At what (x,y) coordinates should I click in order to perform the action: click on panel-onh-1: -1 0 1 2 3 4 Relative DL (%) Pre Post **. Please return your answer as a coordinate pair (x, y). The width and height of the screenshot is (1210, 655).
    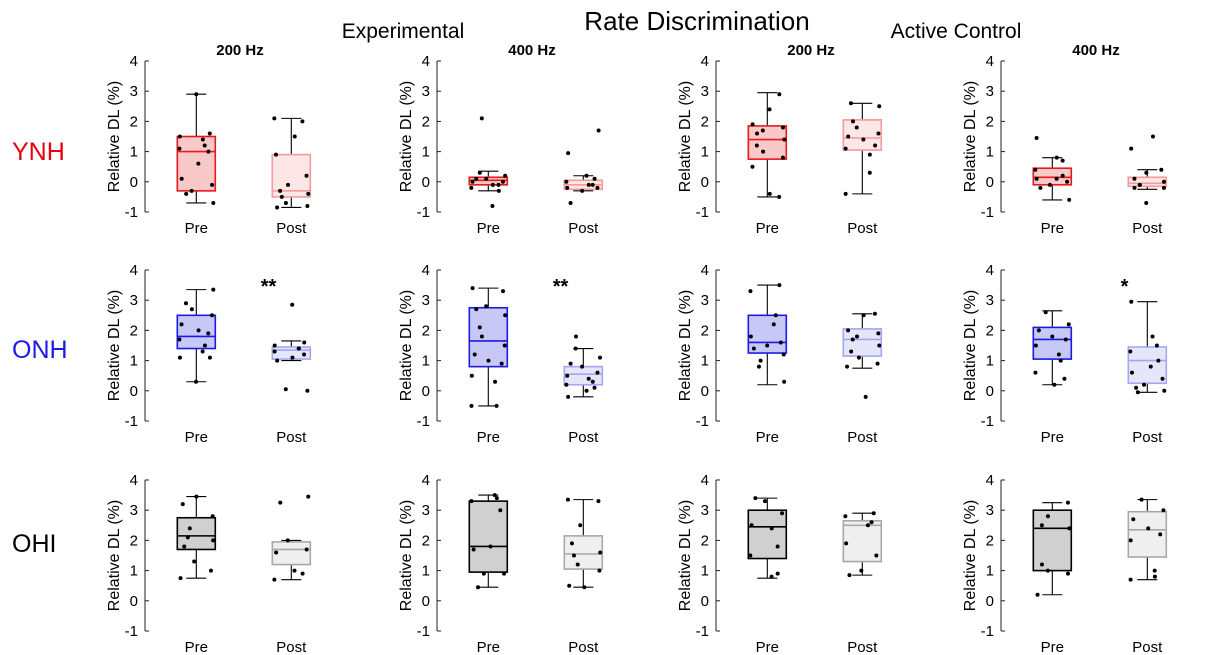
    Looking at the image, I should click on (209, 354).